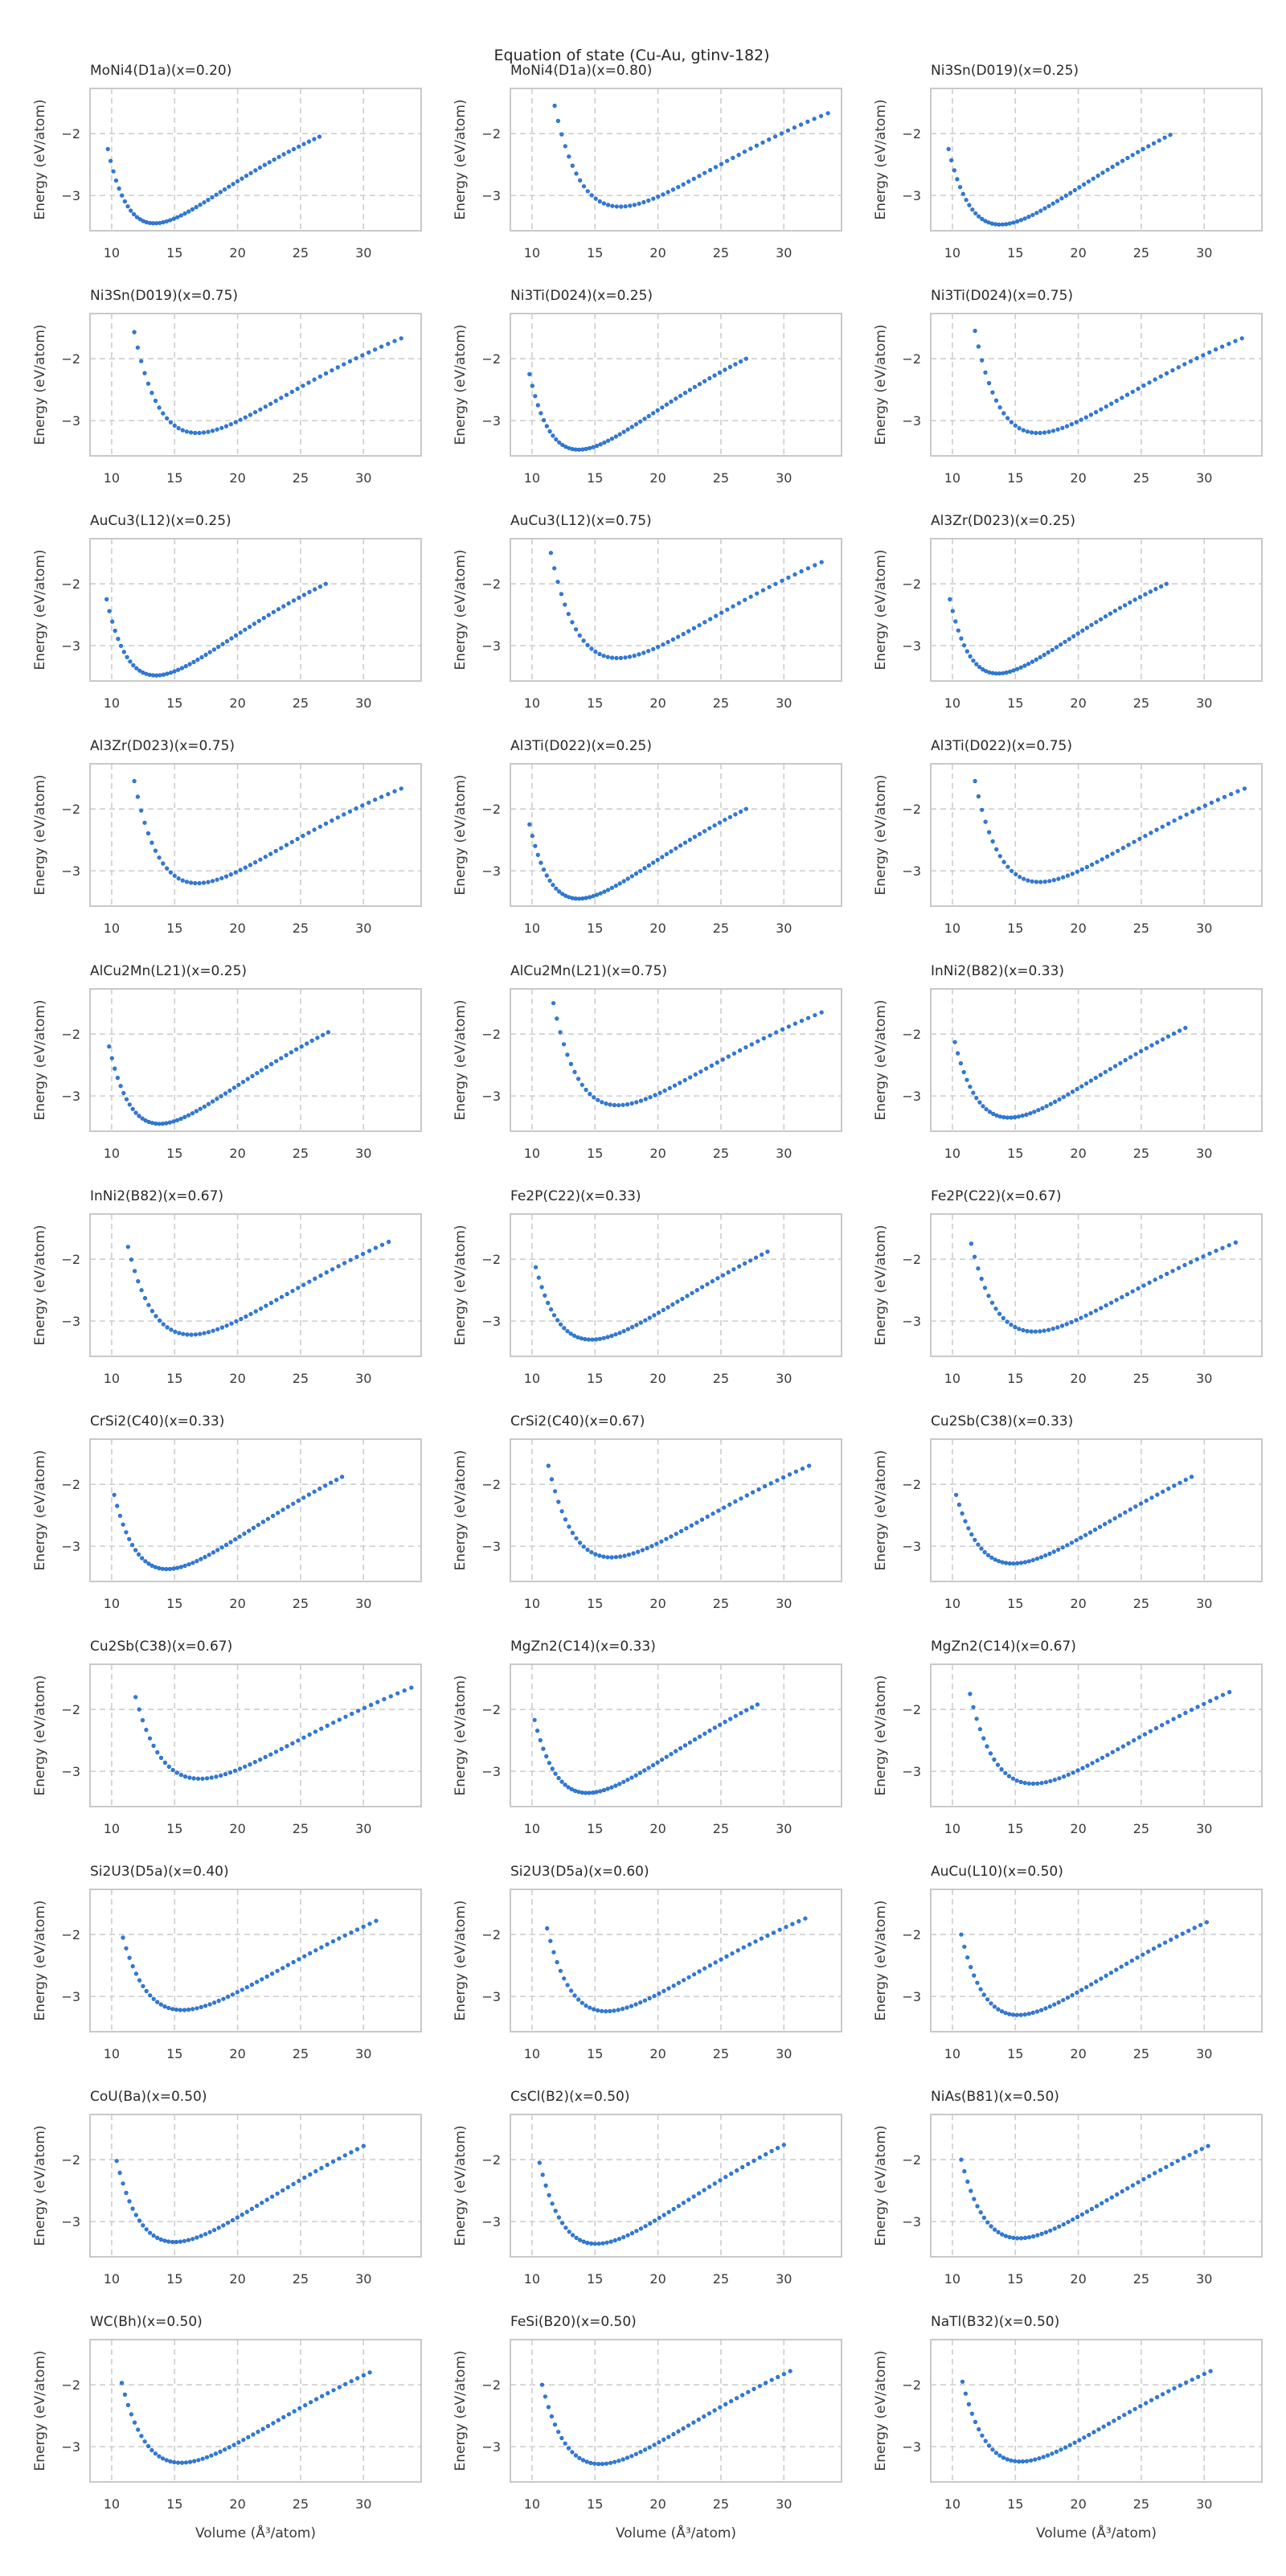 The width and height of the screenshot is (1286, 2576). I want to click on subplot-title: Ni3Ti(D024)(x=0.25), so click(581, 296).